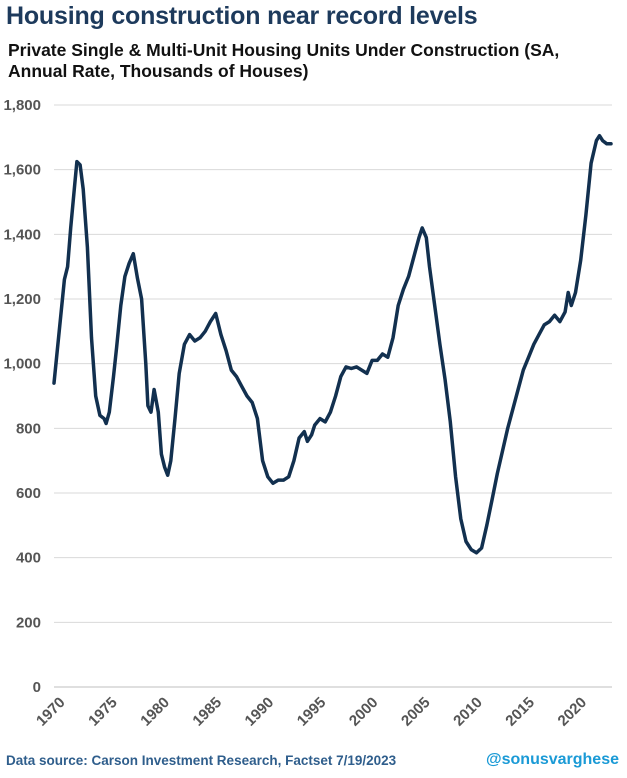  What do you see at coordinates (573, 712) in the screenshot?
I see `x-tick-label: 2020` at bounding box center [573, 712].